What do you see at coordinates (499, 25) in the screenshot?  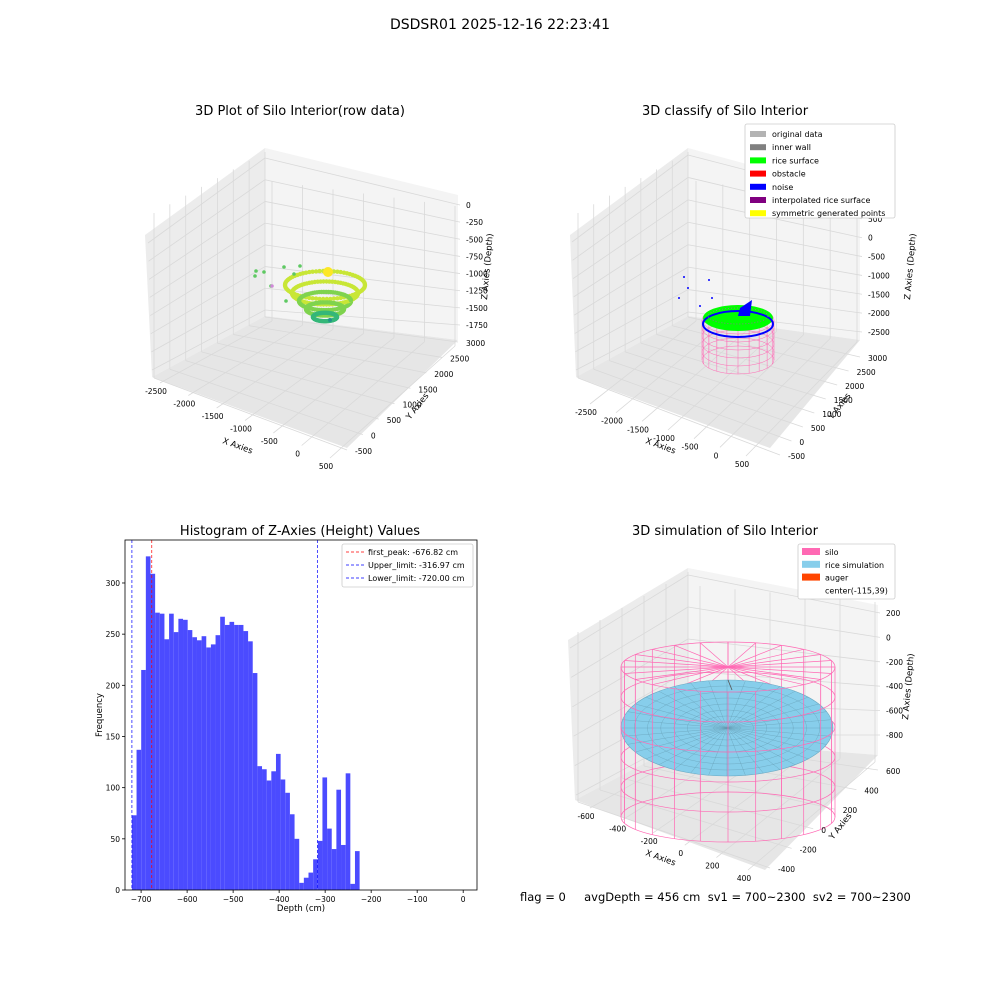 I see `figure-title: DSDSR01 2025-12-16 22:23:41` at bounding box center [499, 25].